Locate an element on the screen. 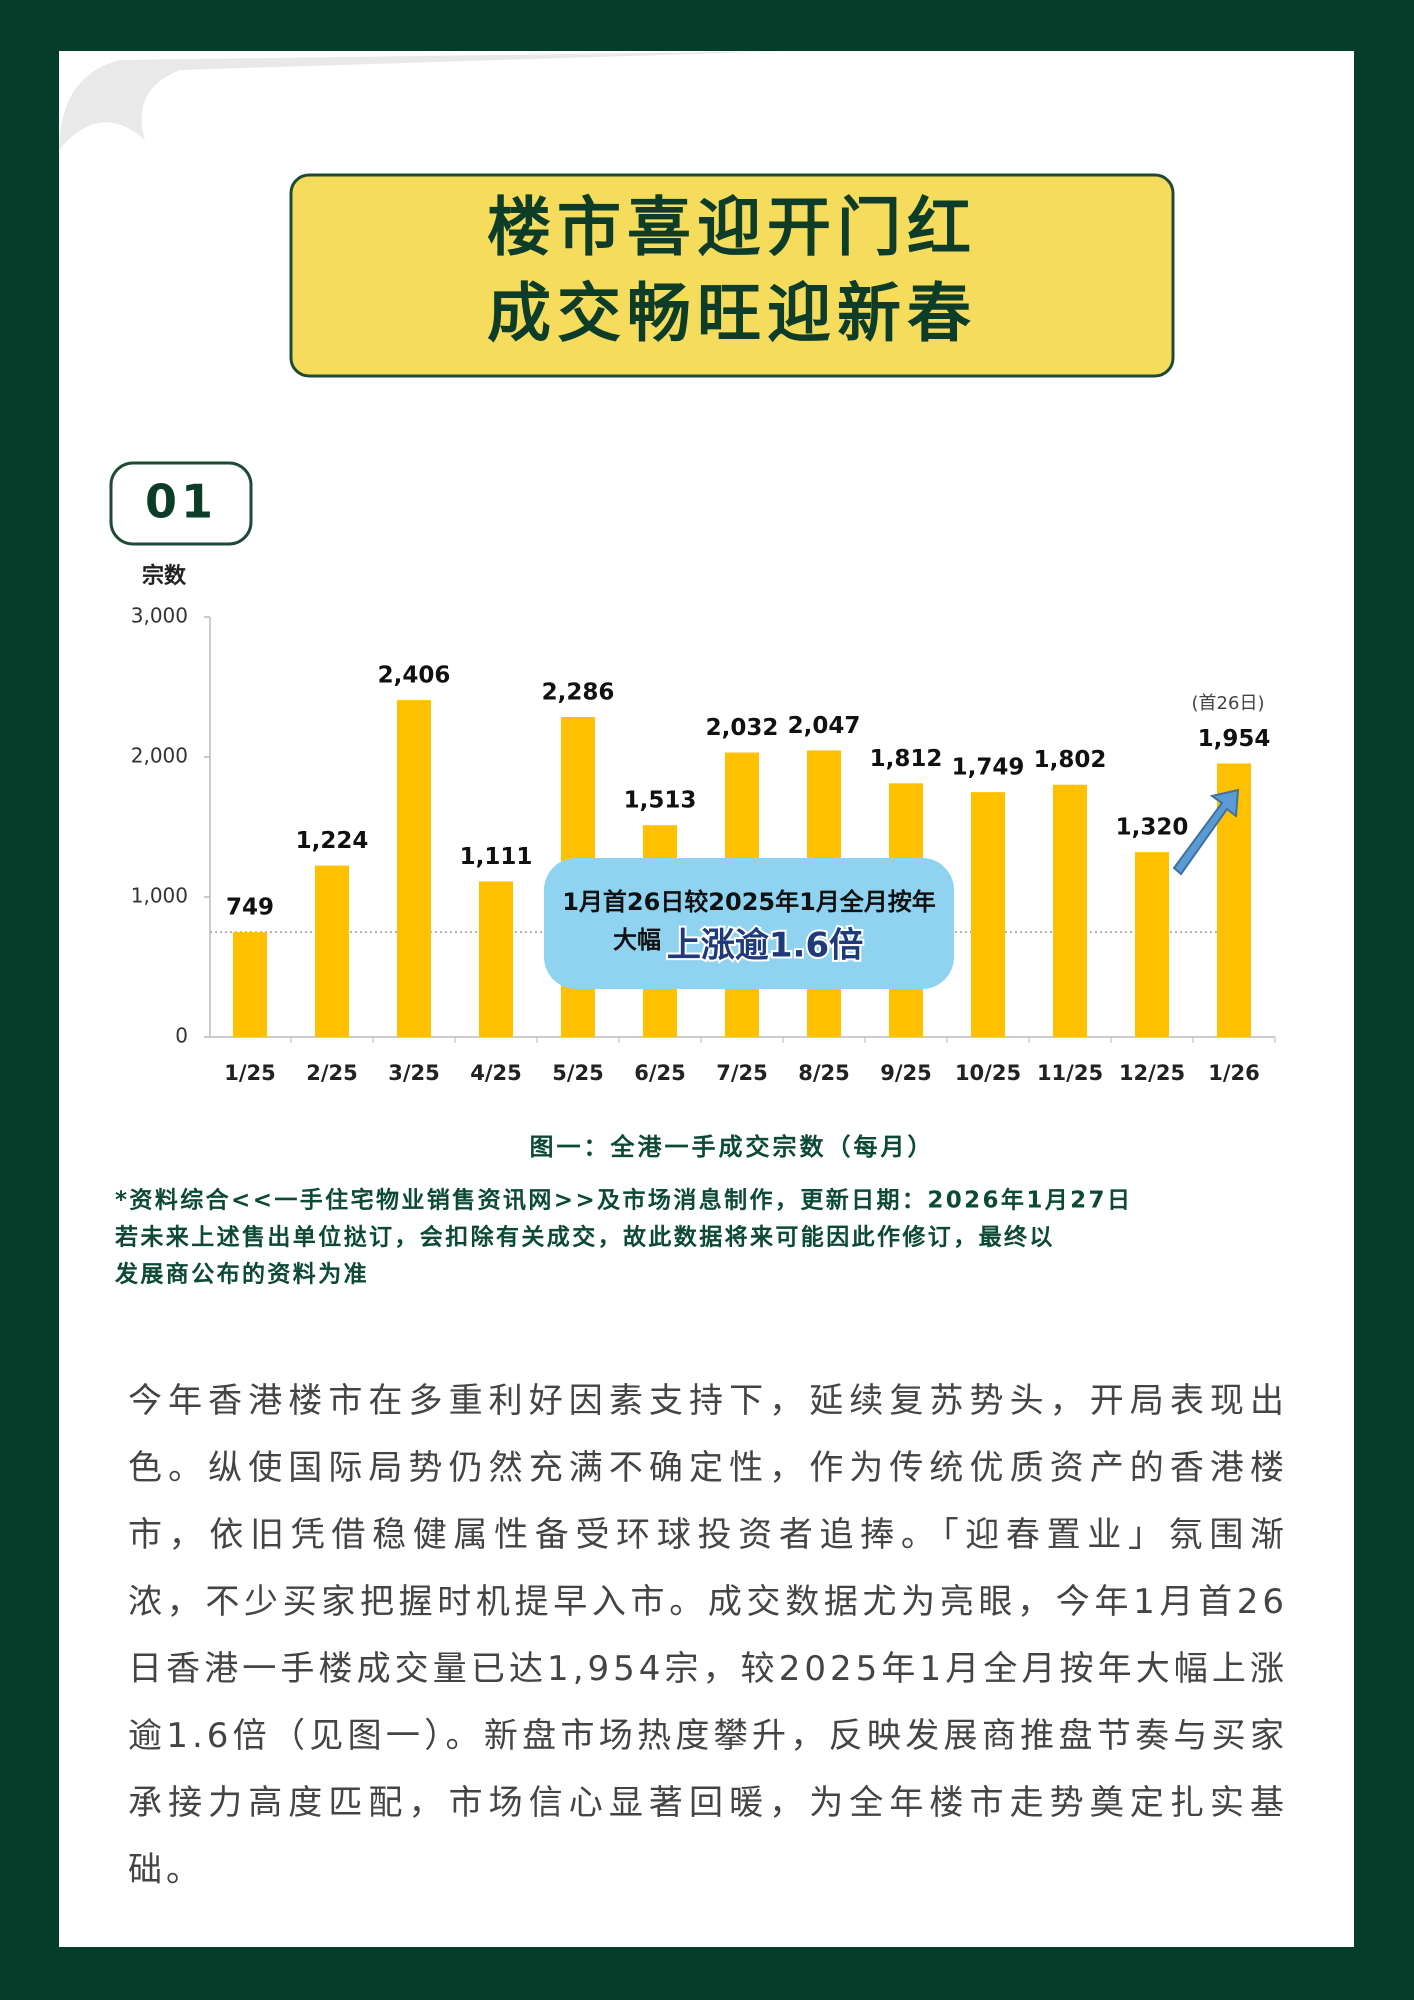 This screenshot has height=2000, width=1414. y-tick-label: 3,000 is located at coordinates (159, 616).